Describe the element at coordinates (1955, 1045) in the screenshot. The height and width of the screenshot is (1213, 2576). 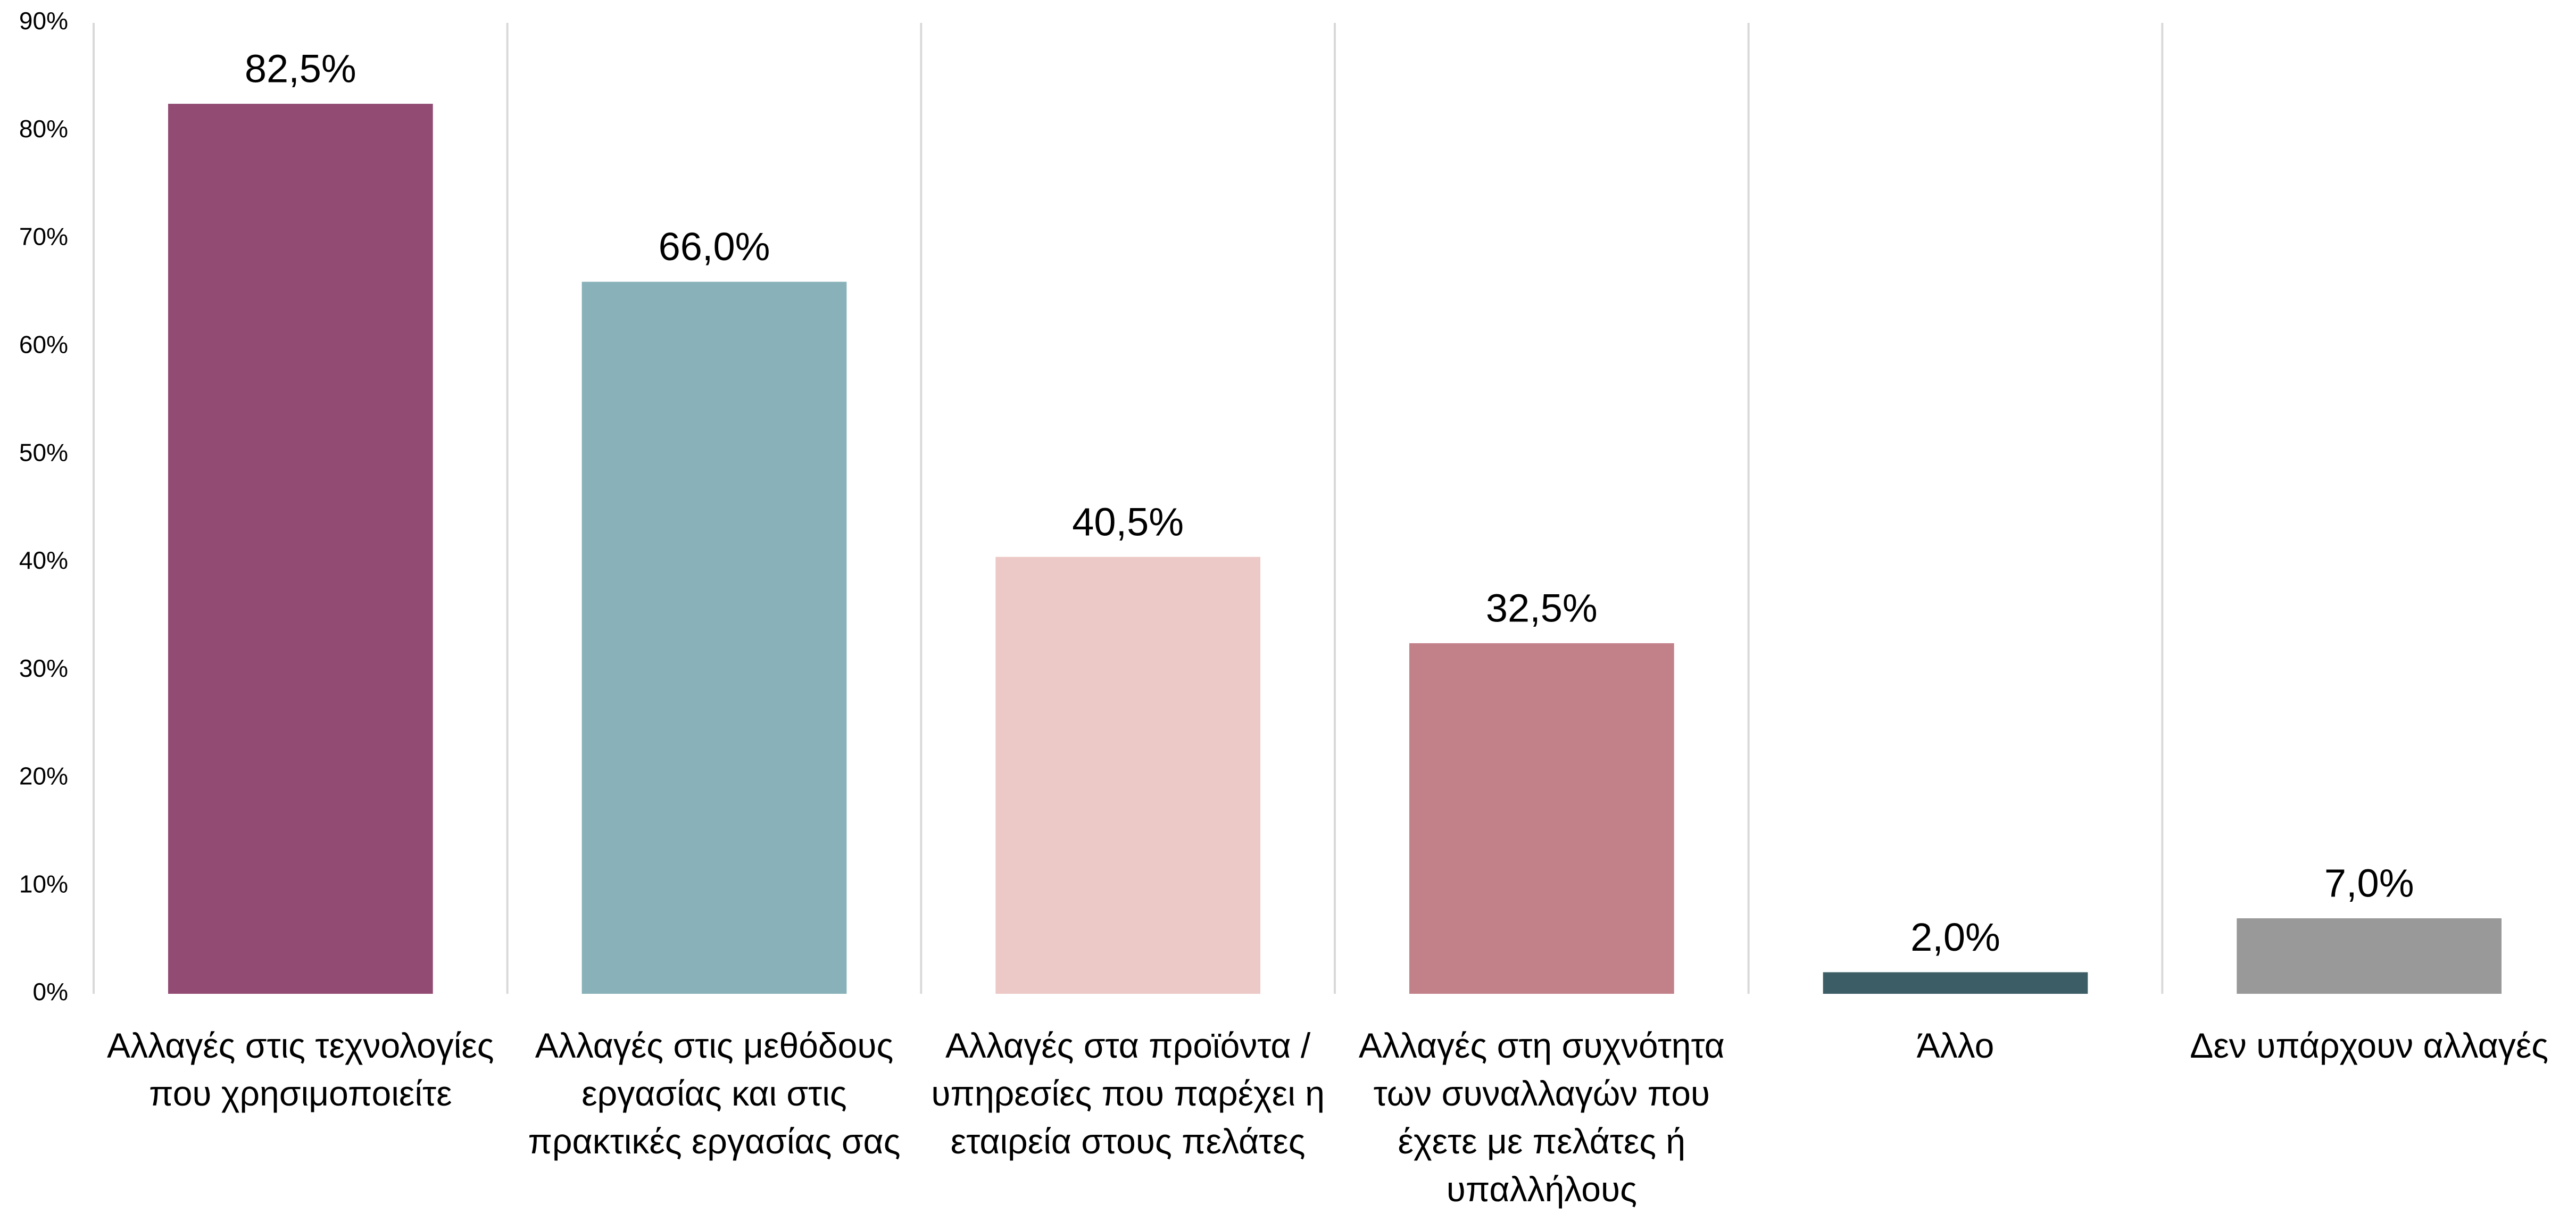
I see `x-tick-label: Άλλο` at that location.